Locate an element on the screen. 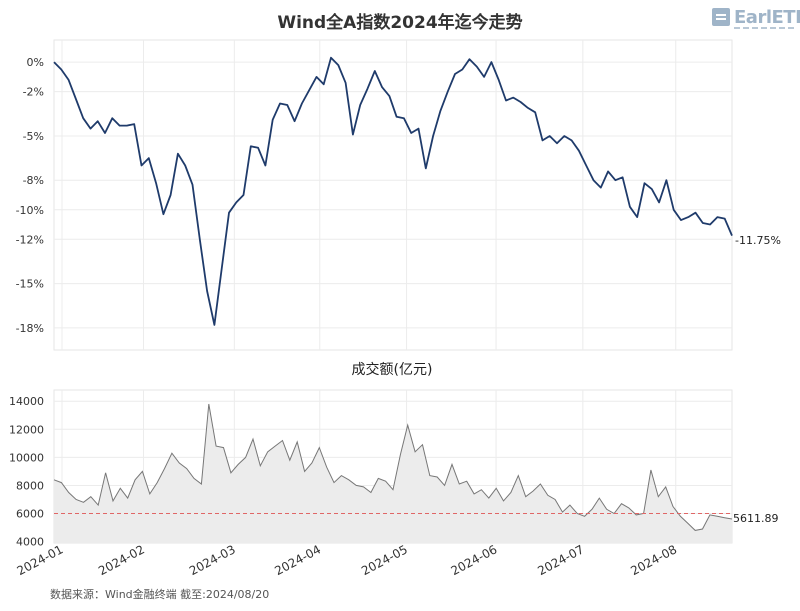 This screenshot has height=611, width=800. logo-subtext-decoration is located at coordinates (764, 28).